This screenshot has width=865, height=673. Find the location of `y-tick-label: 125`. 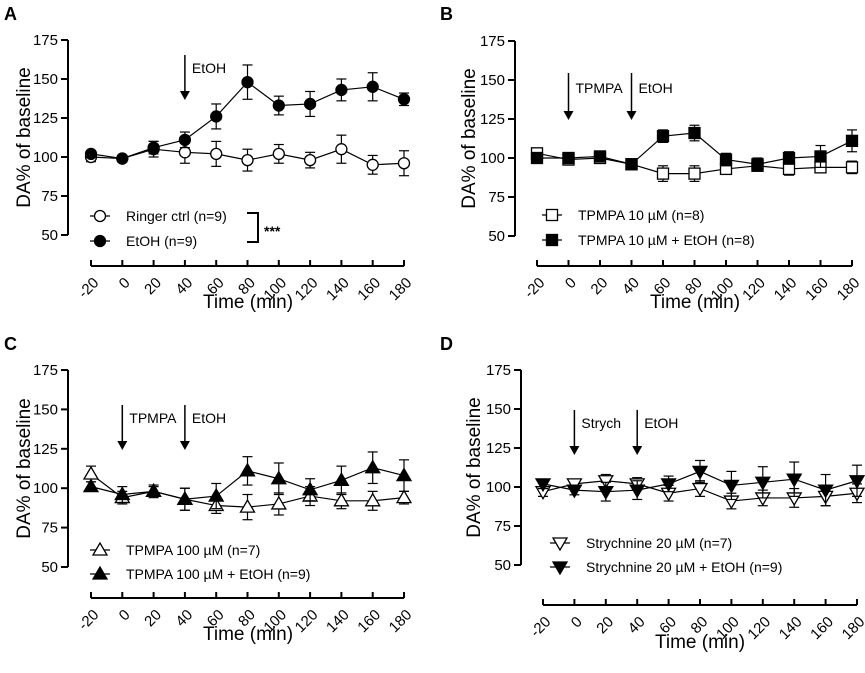

y-tick-label: 125 is located at coordinates (492, 119).